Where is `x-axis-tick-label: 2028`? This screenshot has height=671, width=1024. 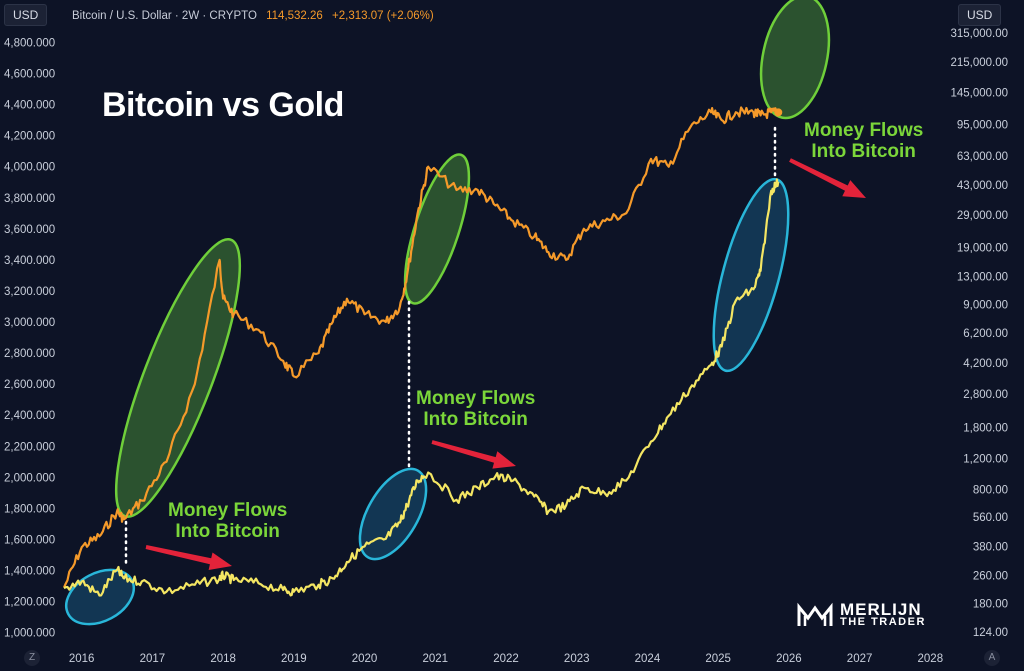
x-axis-tick-label: 2028 is located at coordinates (931, 659).